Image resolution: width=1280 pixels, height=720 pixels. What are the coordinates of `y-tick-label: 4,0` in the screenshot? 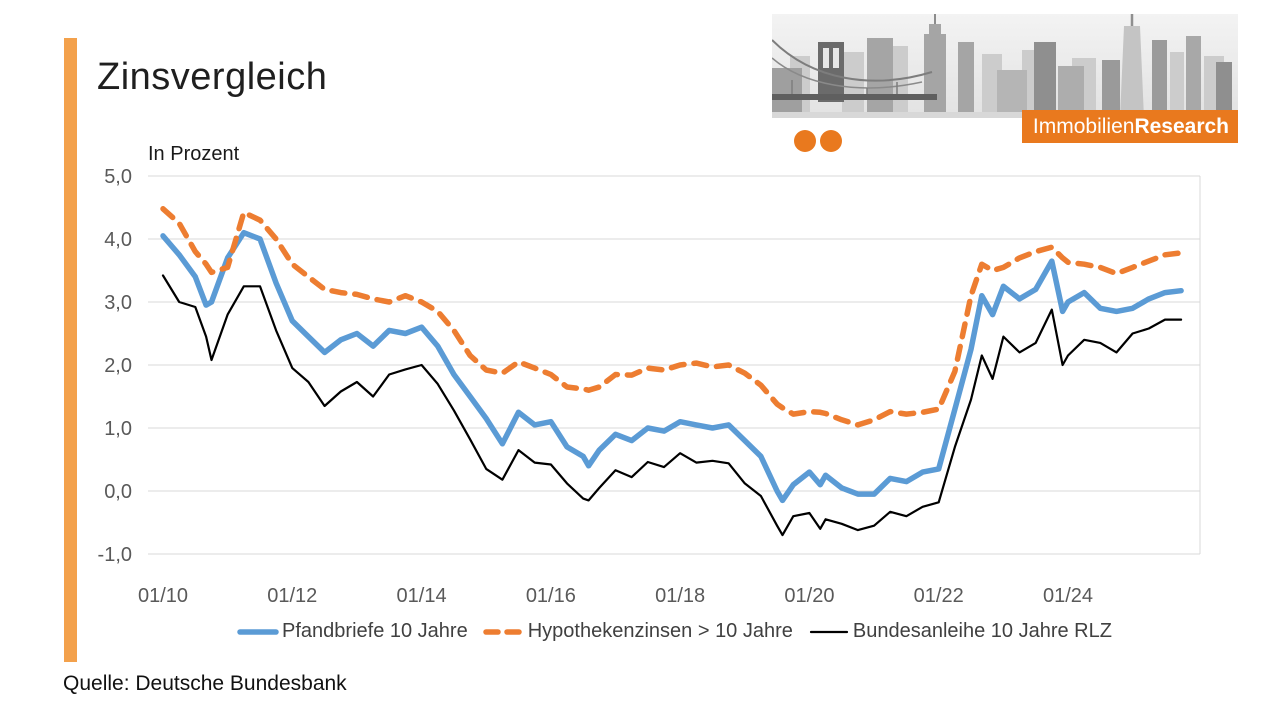 It's located at (118, 240).